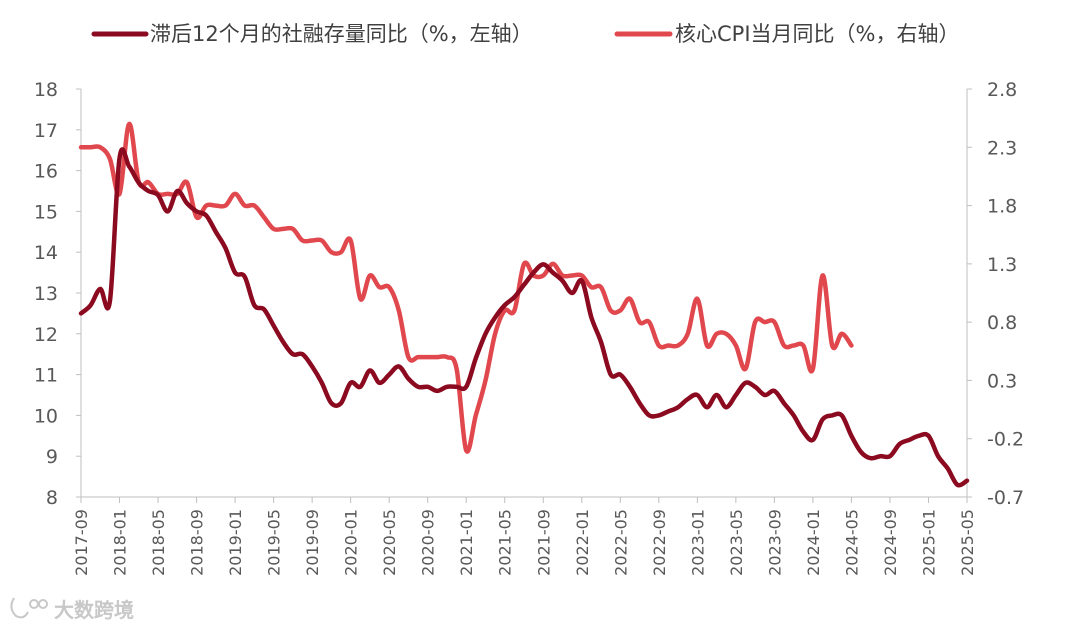 The width and height of the screenshot is (1080, 629). I want to click on x-tick-label: 2021-01, so click(466, 542).